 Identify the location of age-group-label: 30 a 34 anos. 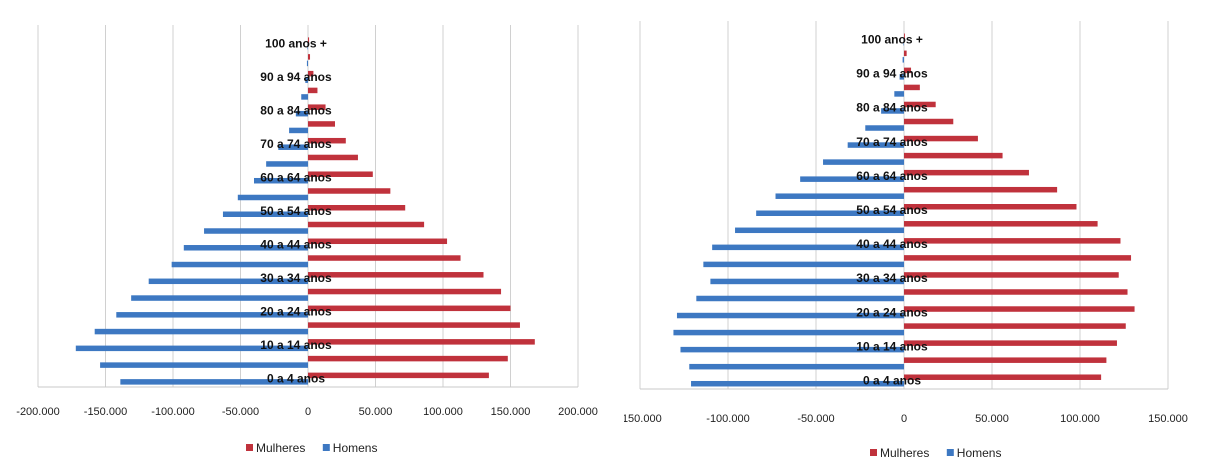
(892, 278).